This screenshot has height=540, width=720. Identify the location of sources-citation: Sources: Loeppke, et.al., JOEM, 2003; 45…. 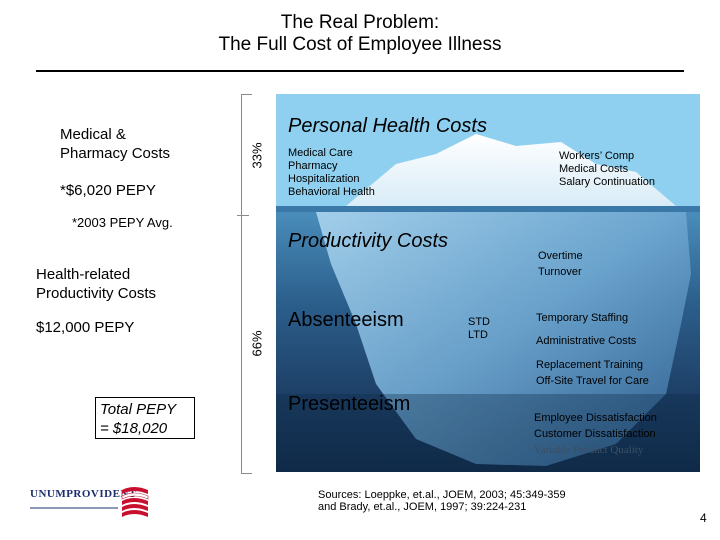
(442, 501).